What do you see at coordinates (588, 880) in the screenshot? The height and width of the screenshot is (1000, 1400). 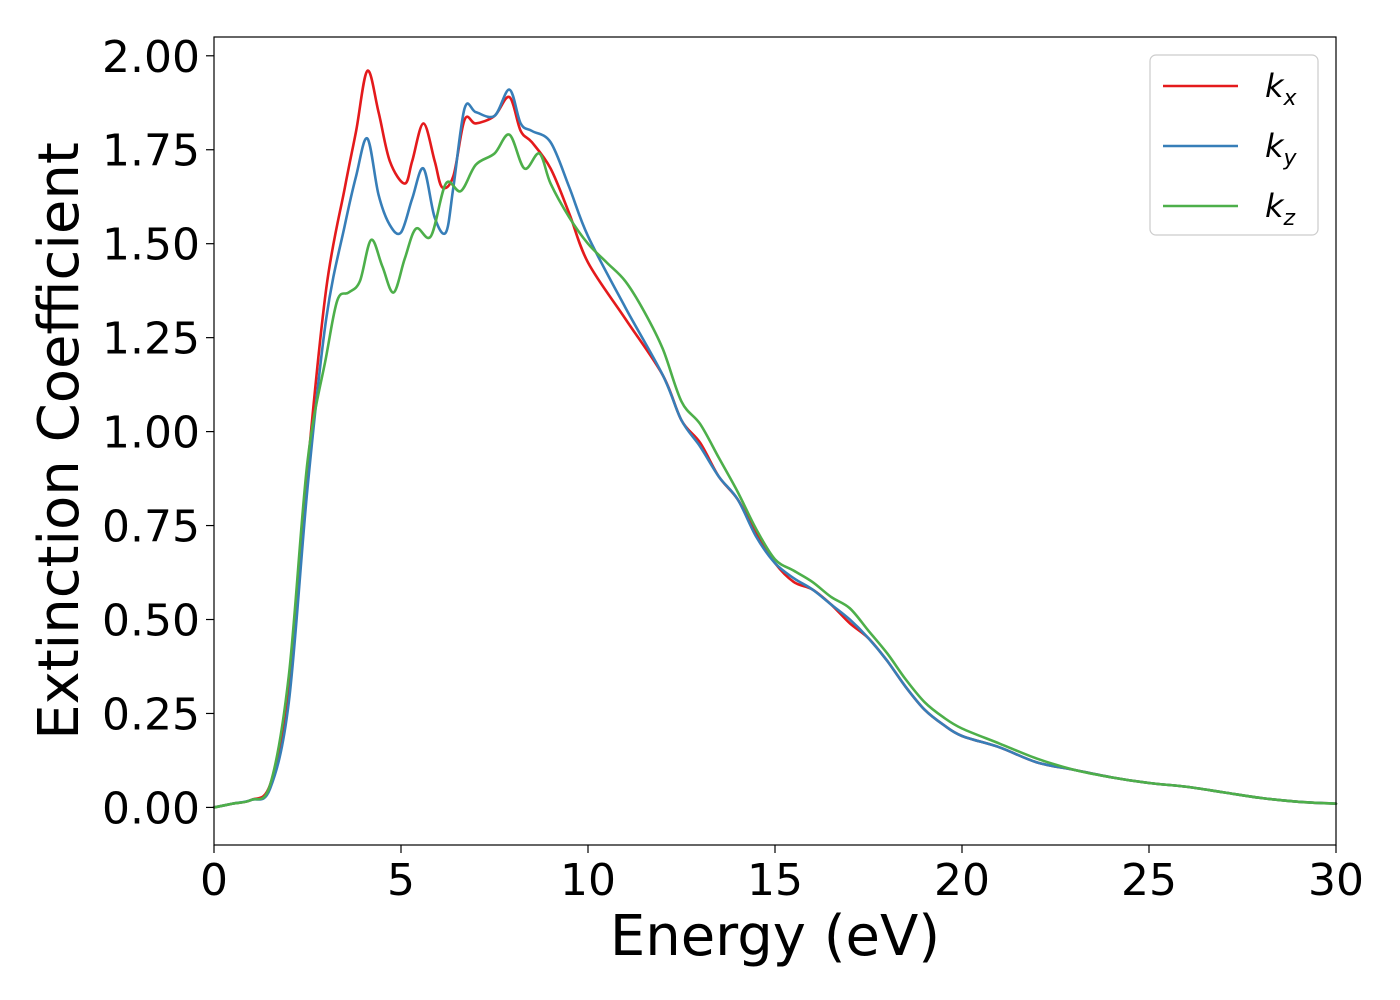 I see `x-tick-label: 10` at bounding box center [588, 880].